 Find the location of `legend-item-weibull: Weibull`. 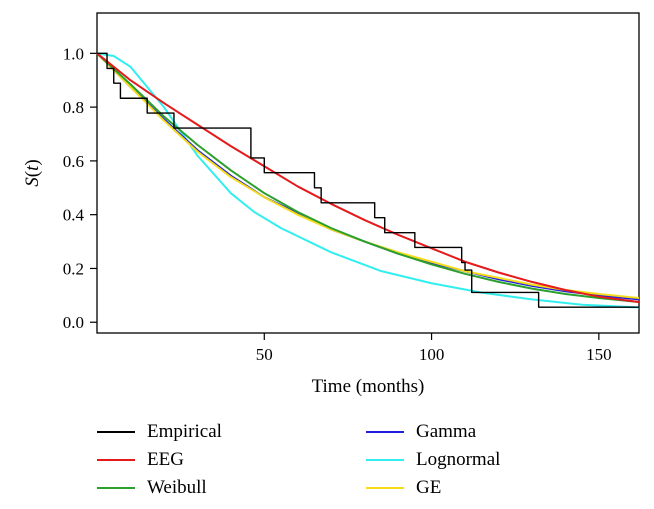

legend-item-weibull: Weibull is located at coordinates (152, 488).